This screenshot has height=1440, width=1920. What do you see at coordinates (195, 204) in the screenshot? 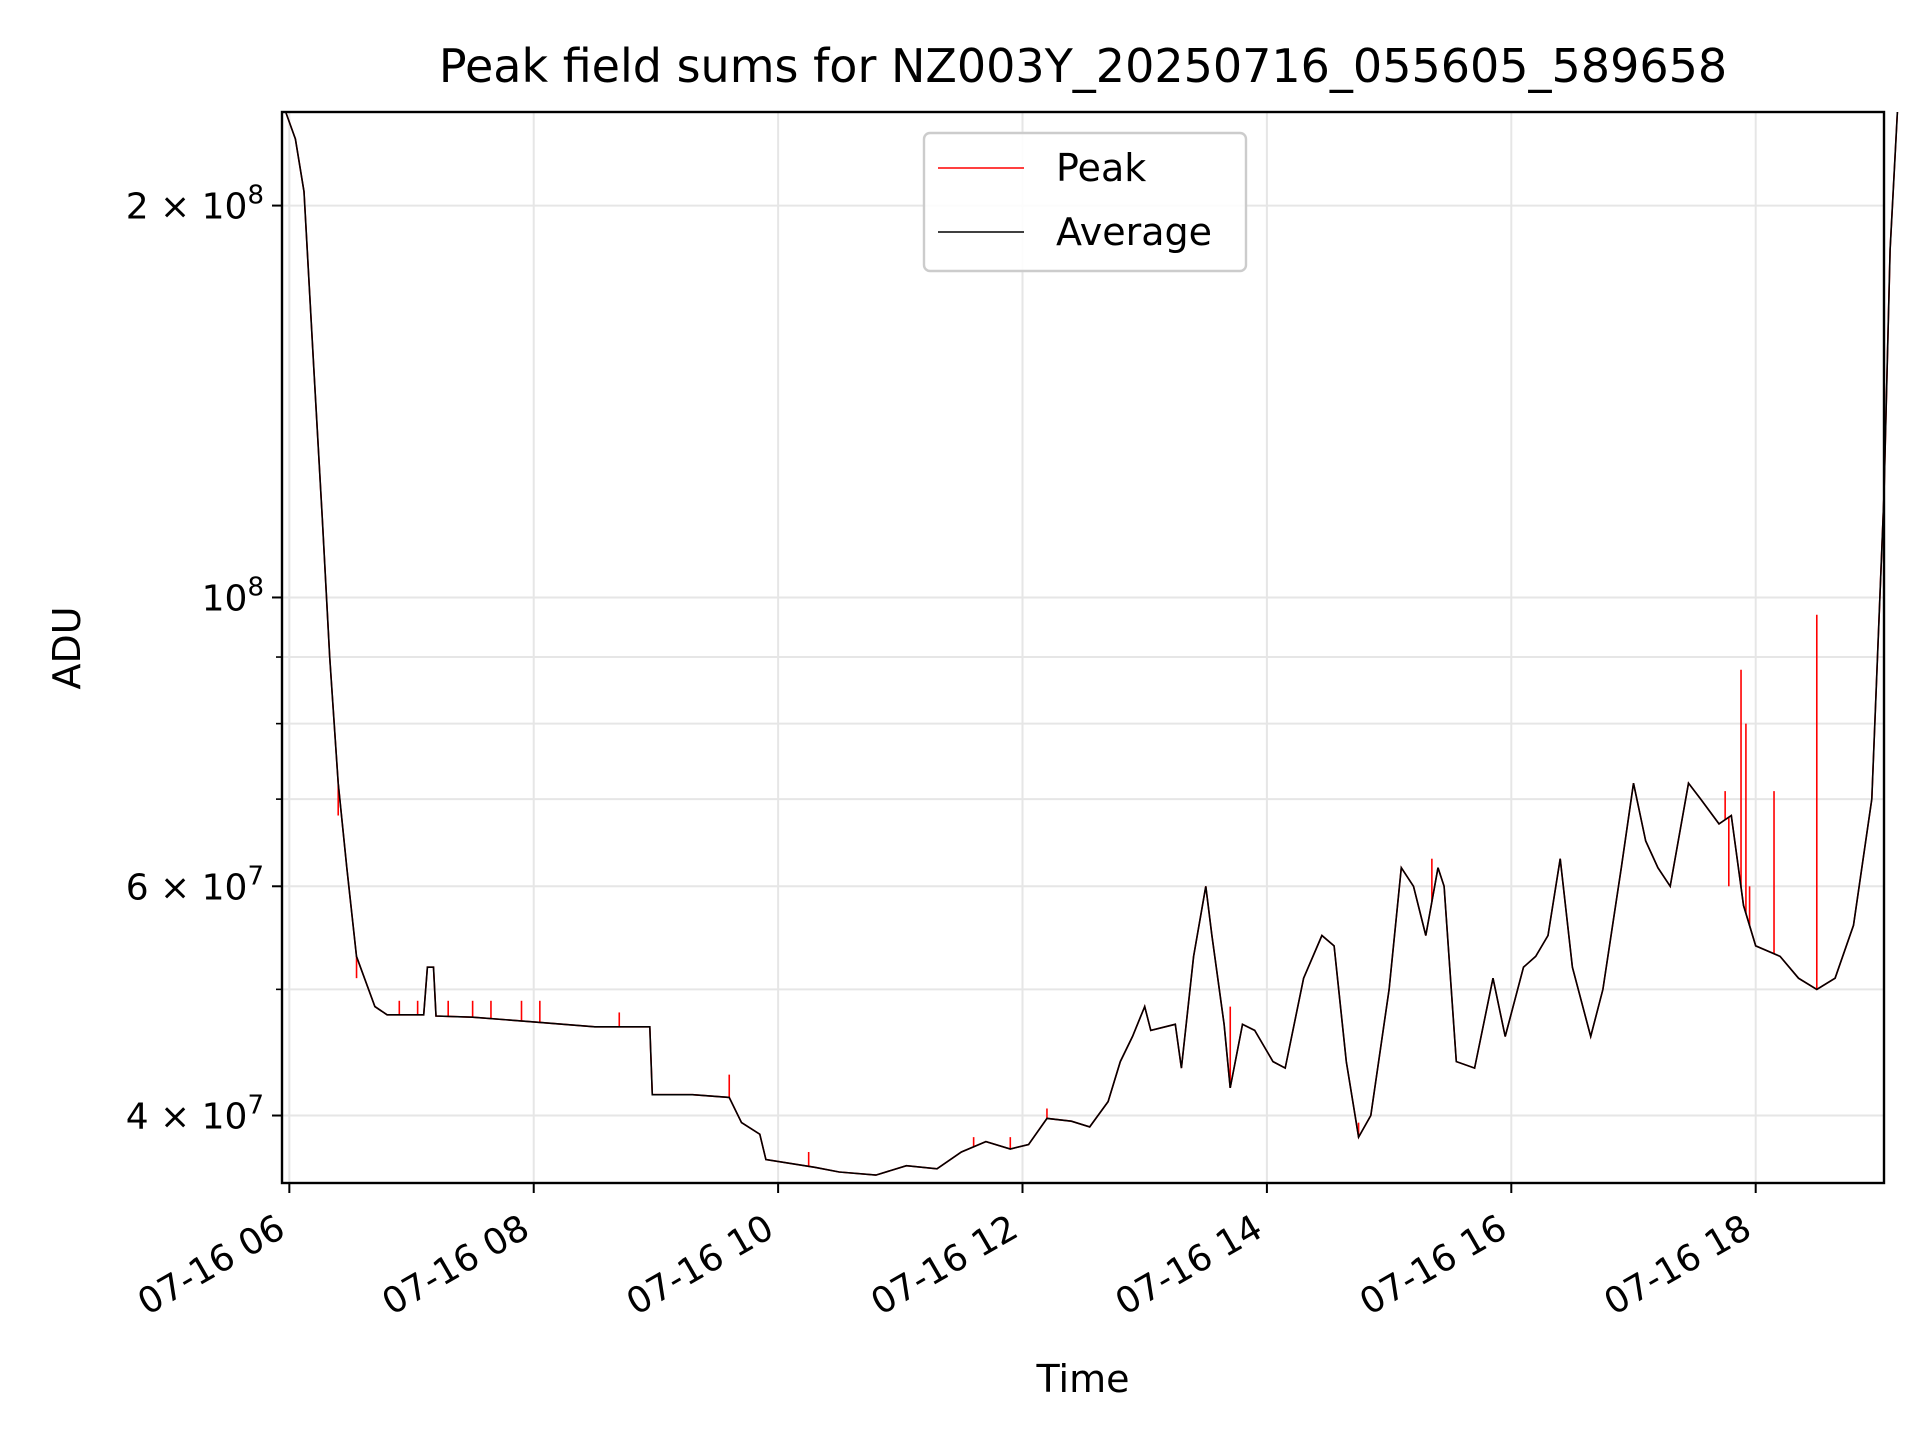
I see `y-tick-label: 2 × 108` at bounding box center [195, 204].